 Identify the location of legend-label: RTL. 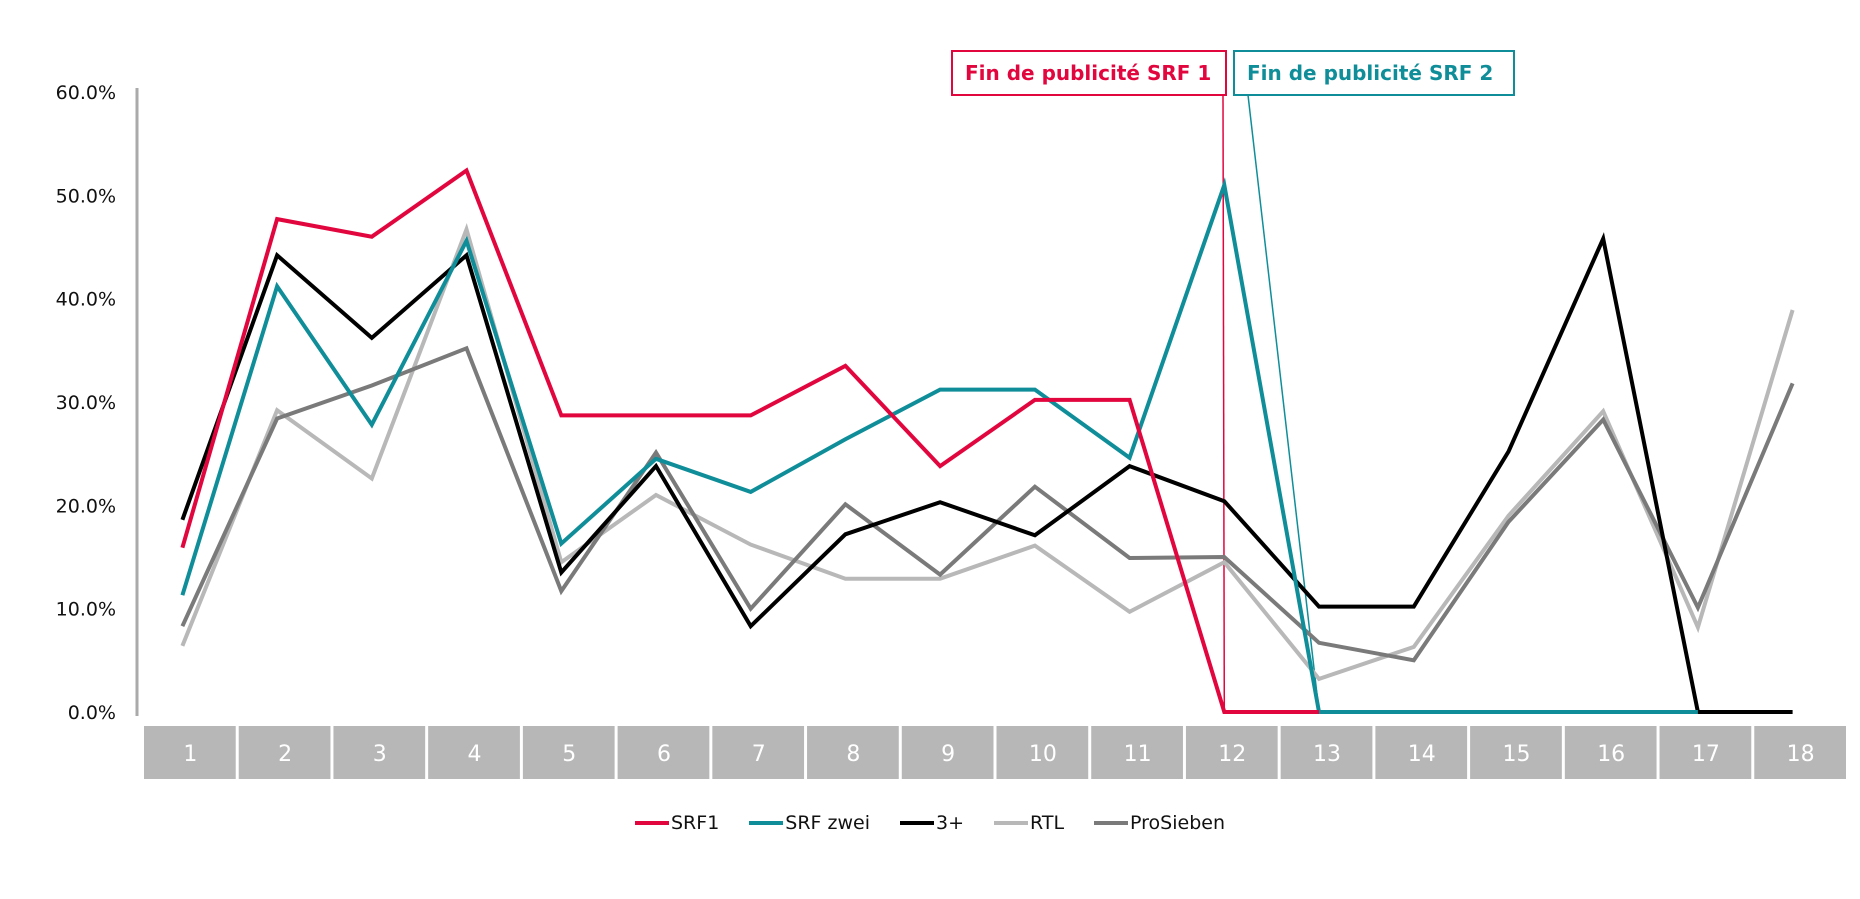
(1047, 823).